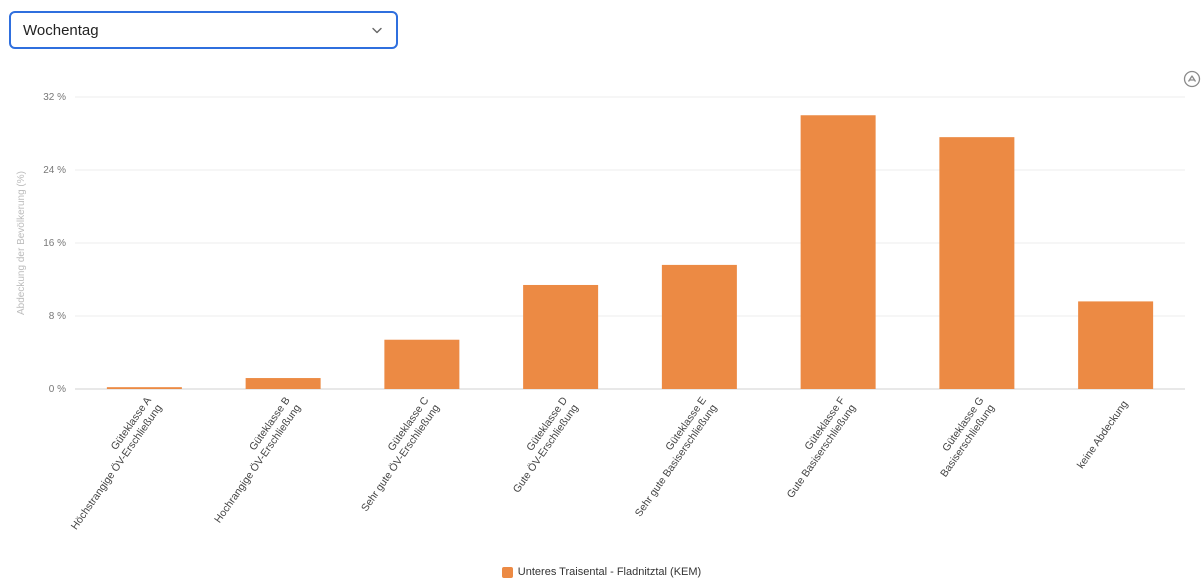 The height and width of the screenshot is (580, 1203). Describe the element at coordinates (54, 97) in the screenshot. I see `y-tick-label: 32 %` at that location.